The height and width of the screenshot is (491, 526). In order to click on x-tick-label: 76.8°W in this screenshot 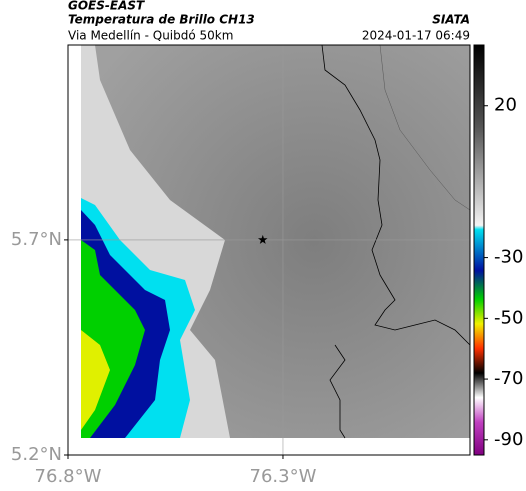, I will do `click(68, 476)`.